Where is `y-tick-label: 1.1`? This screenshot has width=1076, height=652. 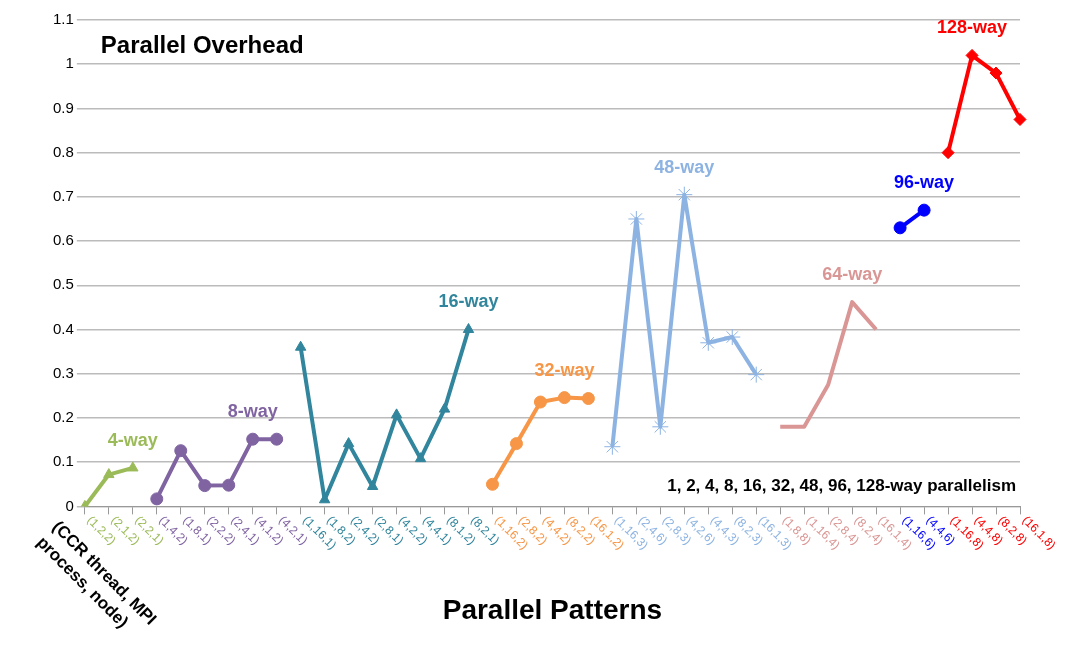 y-tick-label: 1.1 is located at coordinates (63, 19).